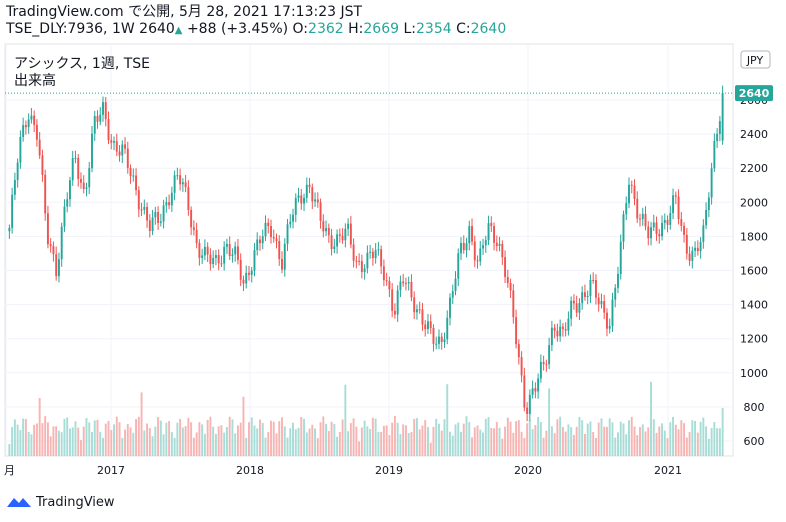 The image size is (786, 522). Describe the element at coordinates (82, 64) in the screenshot. I see `series-title: アシックス, 1週, TSE` at that location.